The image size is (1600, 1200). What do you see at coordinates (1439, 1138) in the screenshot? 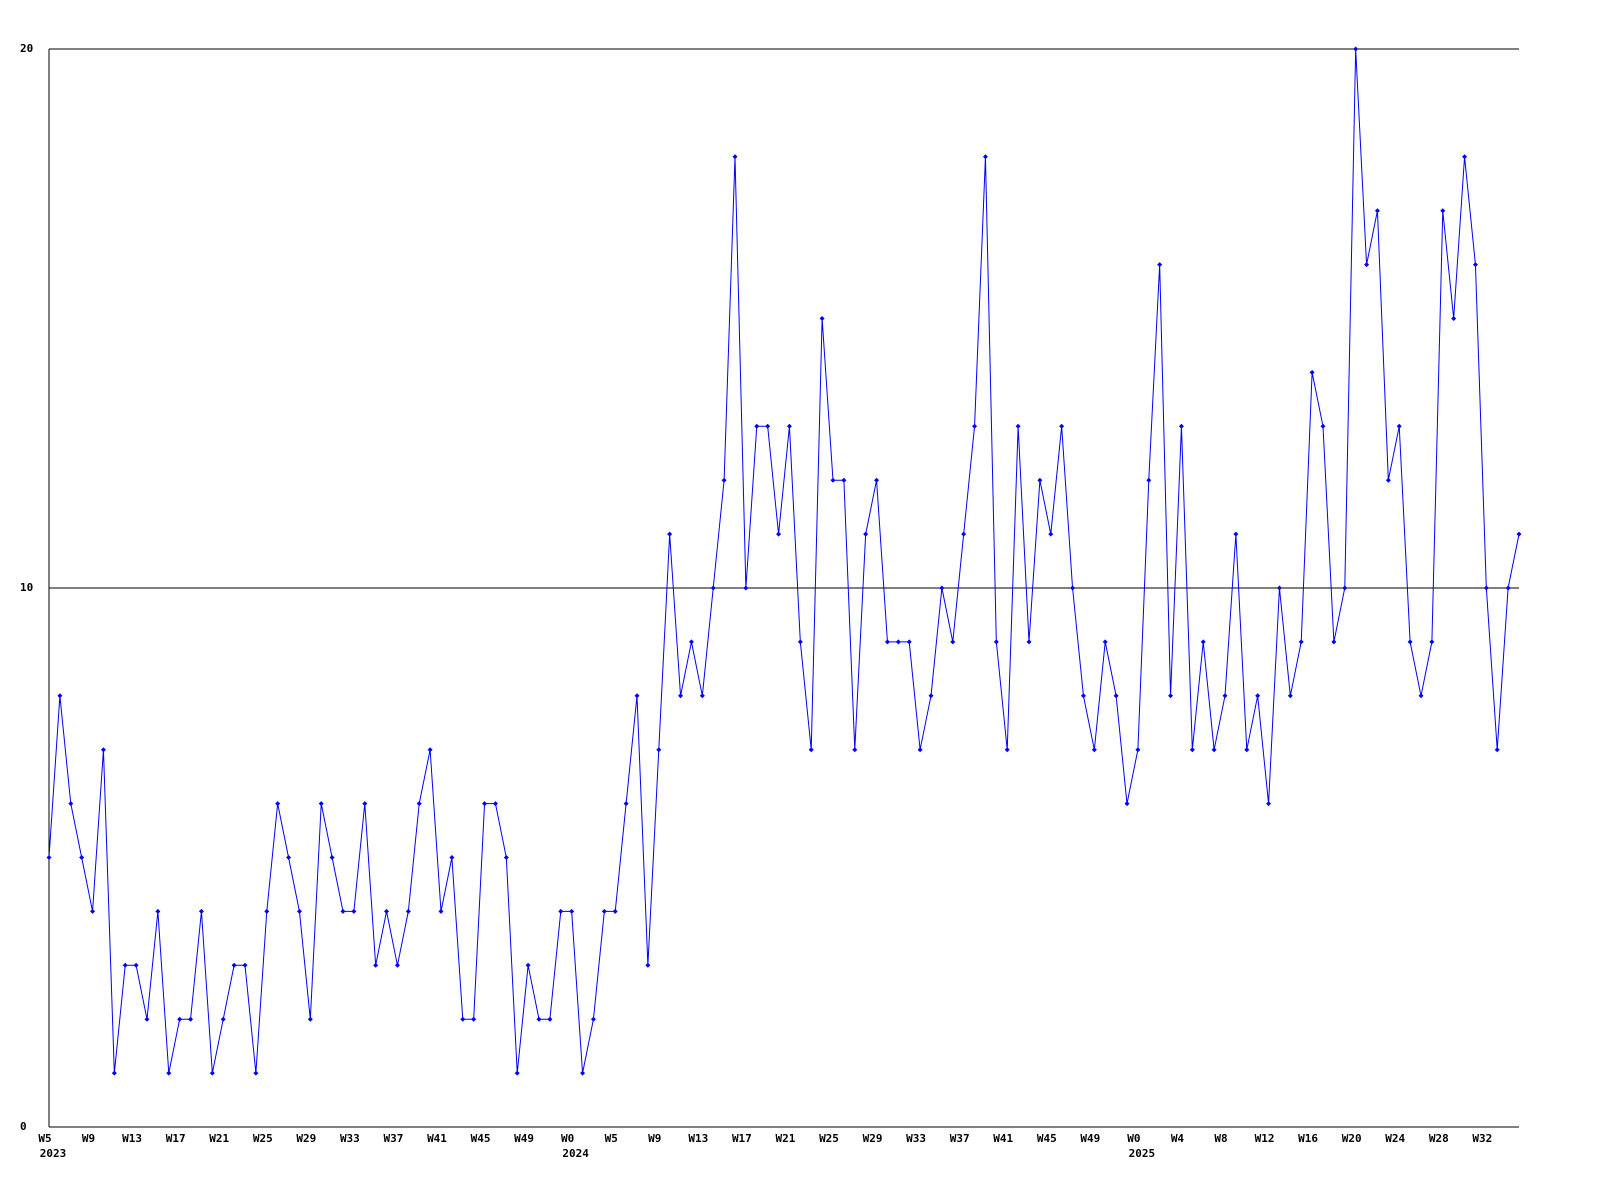
I see `x-tick-label: W28` at bounding box center [1439, 1138].